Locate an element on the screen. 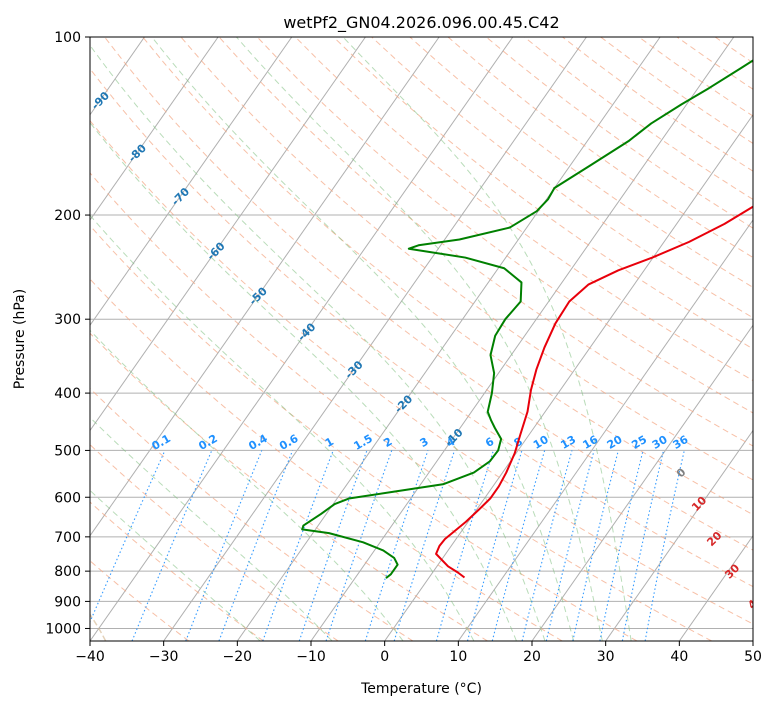 The height and width of the screenshot is (708, 775). moist-adiabat-line is located at coordinates (175, 565).